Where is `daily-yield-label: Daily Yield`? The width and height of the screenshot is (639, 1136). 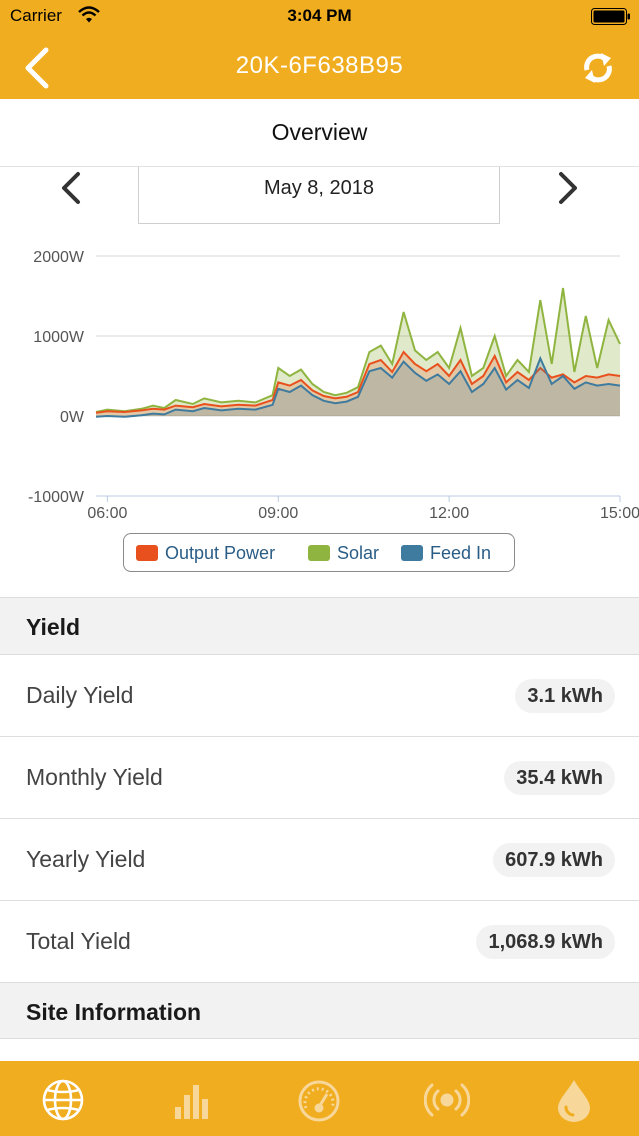 daily-yield-label: Daily Yield is located at coordinates (80, 695).